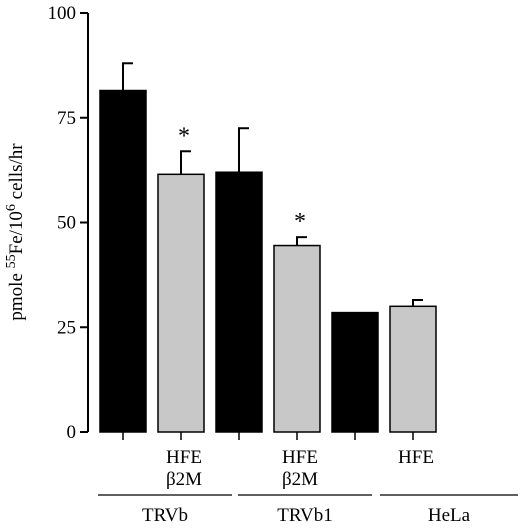 The width and height of the screenshot is (520, 531). I want to click on group-label: TRVb, so click(165, 515).